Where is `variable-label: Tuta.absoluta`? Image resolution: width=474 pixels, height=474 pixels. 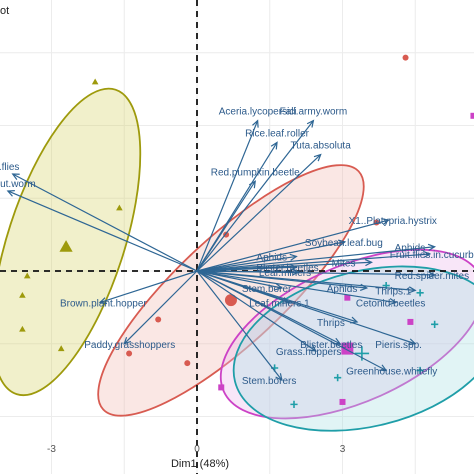 variable-label: Tuta.absoluta is located at coordinates (321, 146).